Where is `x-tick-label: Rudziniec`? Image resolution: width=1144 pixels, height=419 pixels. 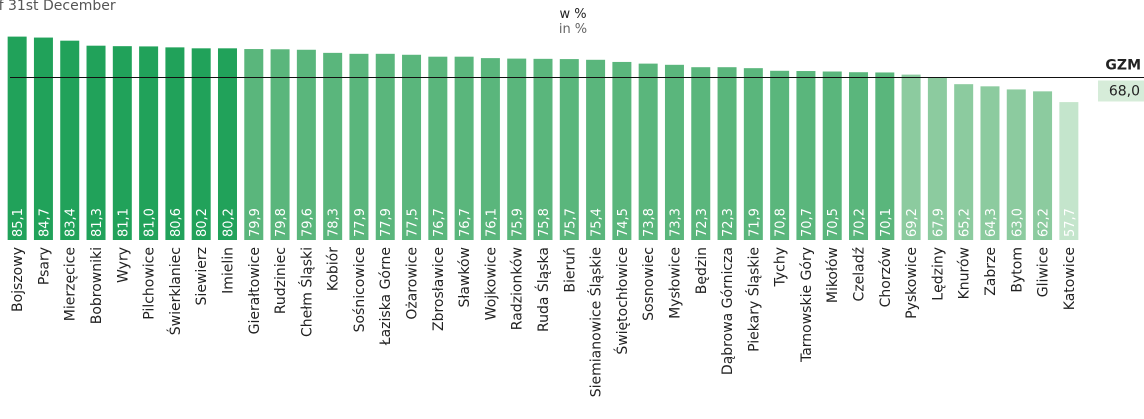 x-tick-label: Rudziniec is located at coordinates (281, 280).